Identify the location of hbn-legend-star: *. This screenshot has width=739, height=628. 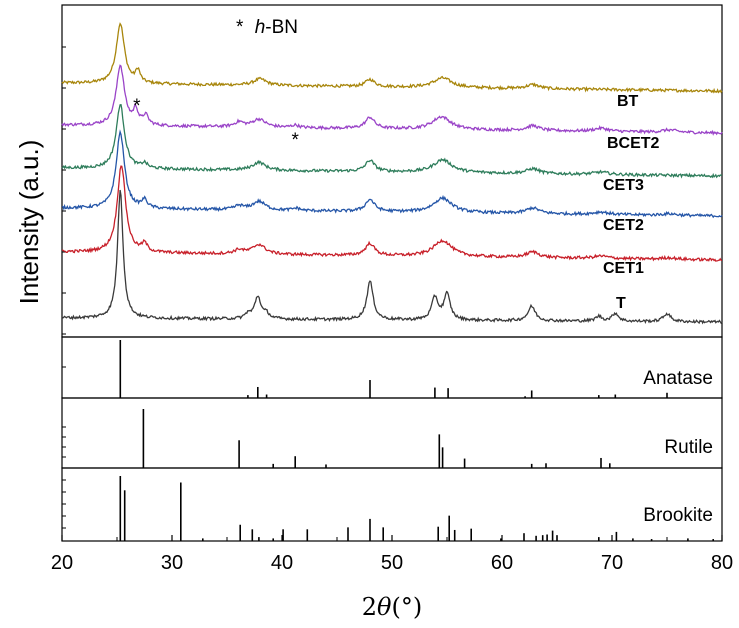
(240, 27).